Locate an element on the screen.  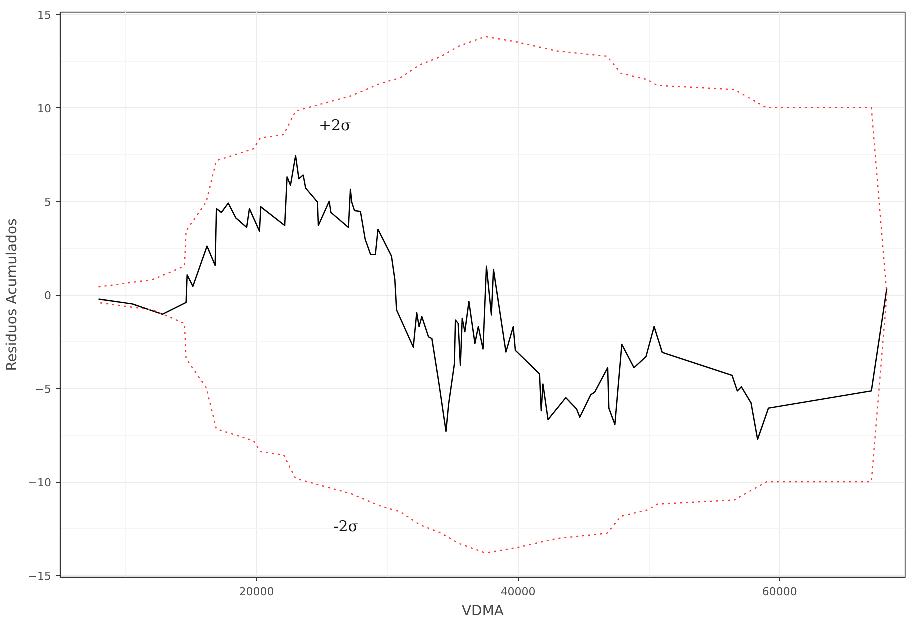
y-tick-label: 0 is located at coordinates (48, 296).